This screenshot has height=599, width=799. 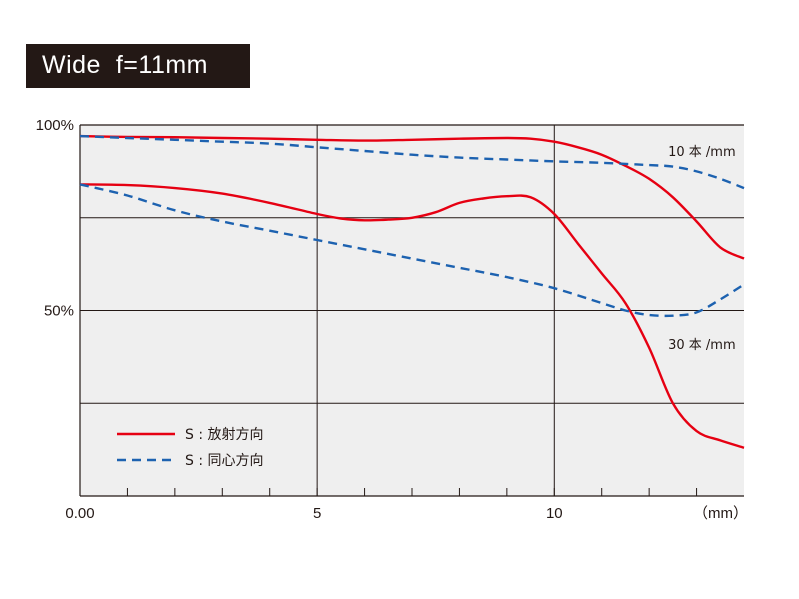 I want to click on x-tick-label: 10, so click(x=554, y=513).